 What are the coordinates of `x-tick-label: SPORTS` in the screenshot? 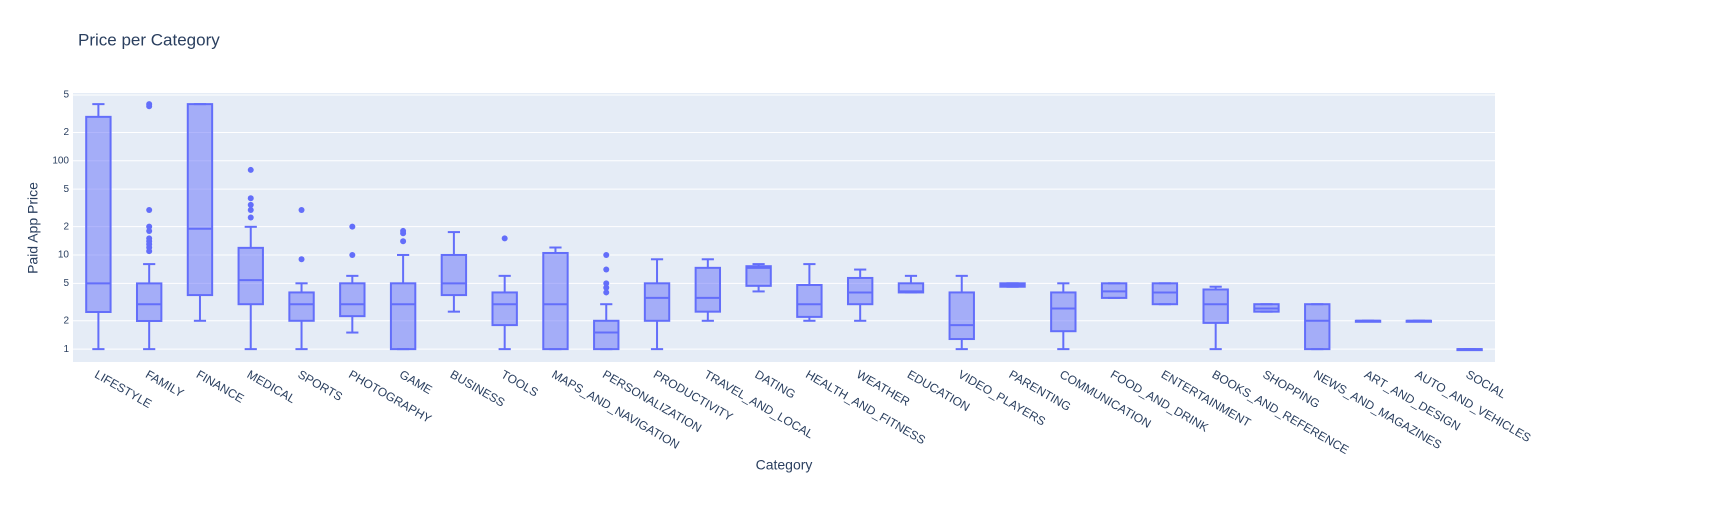 It's located at (320, 385).